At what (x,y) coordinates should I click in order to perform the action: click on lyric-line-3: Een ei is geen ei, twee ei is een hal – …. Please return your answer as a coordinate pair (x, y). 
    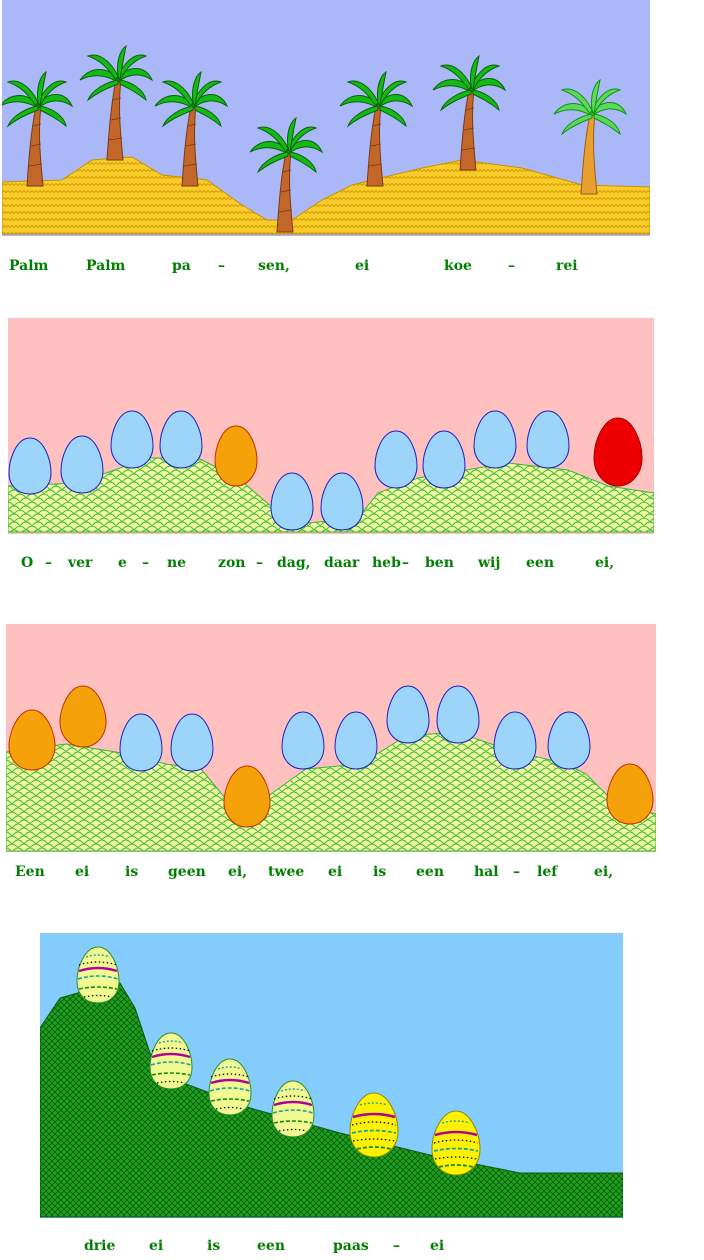
    Looking at the image, I should click on (352, 875).